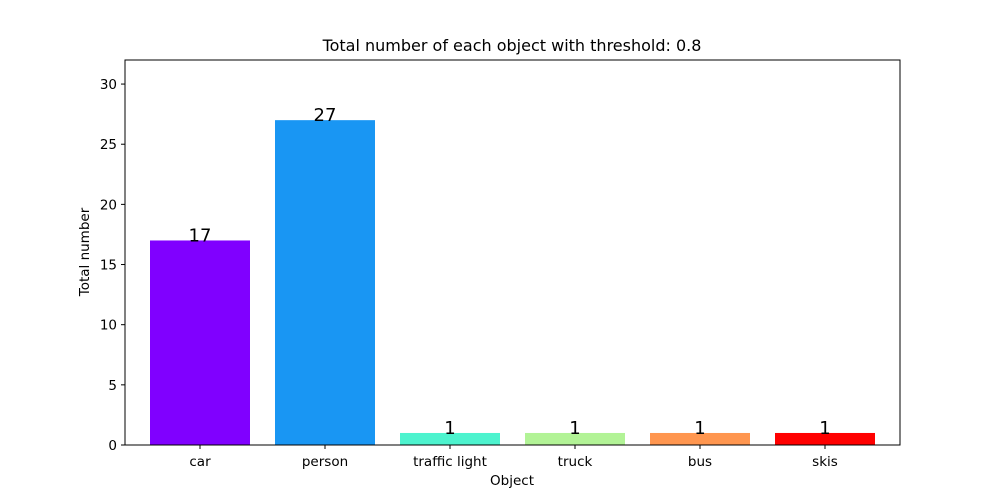 The height and width of the screenshot is (500, 1000). What do you see at coordinates (700, 462) in the screenshot?
I see `x-tick-label-bus: bus` at bounding box center [700, 462].